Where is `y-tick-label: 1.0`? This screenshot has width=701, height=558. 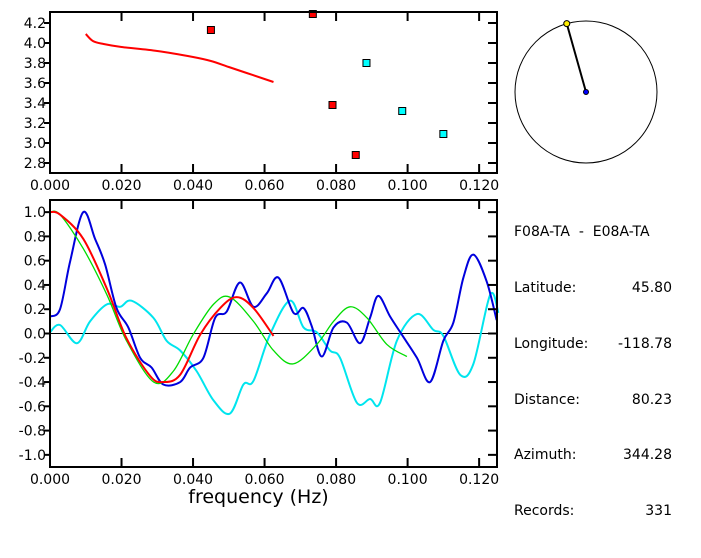 y-tick-label: 1.0 is located at coordinates (35, 213).